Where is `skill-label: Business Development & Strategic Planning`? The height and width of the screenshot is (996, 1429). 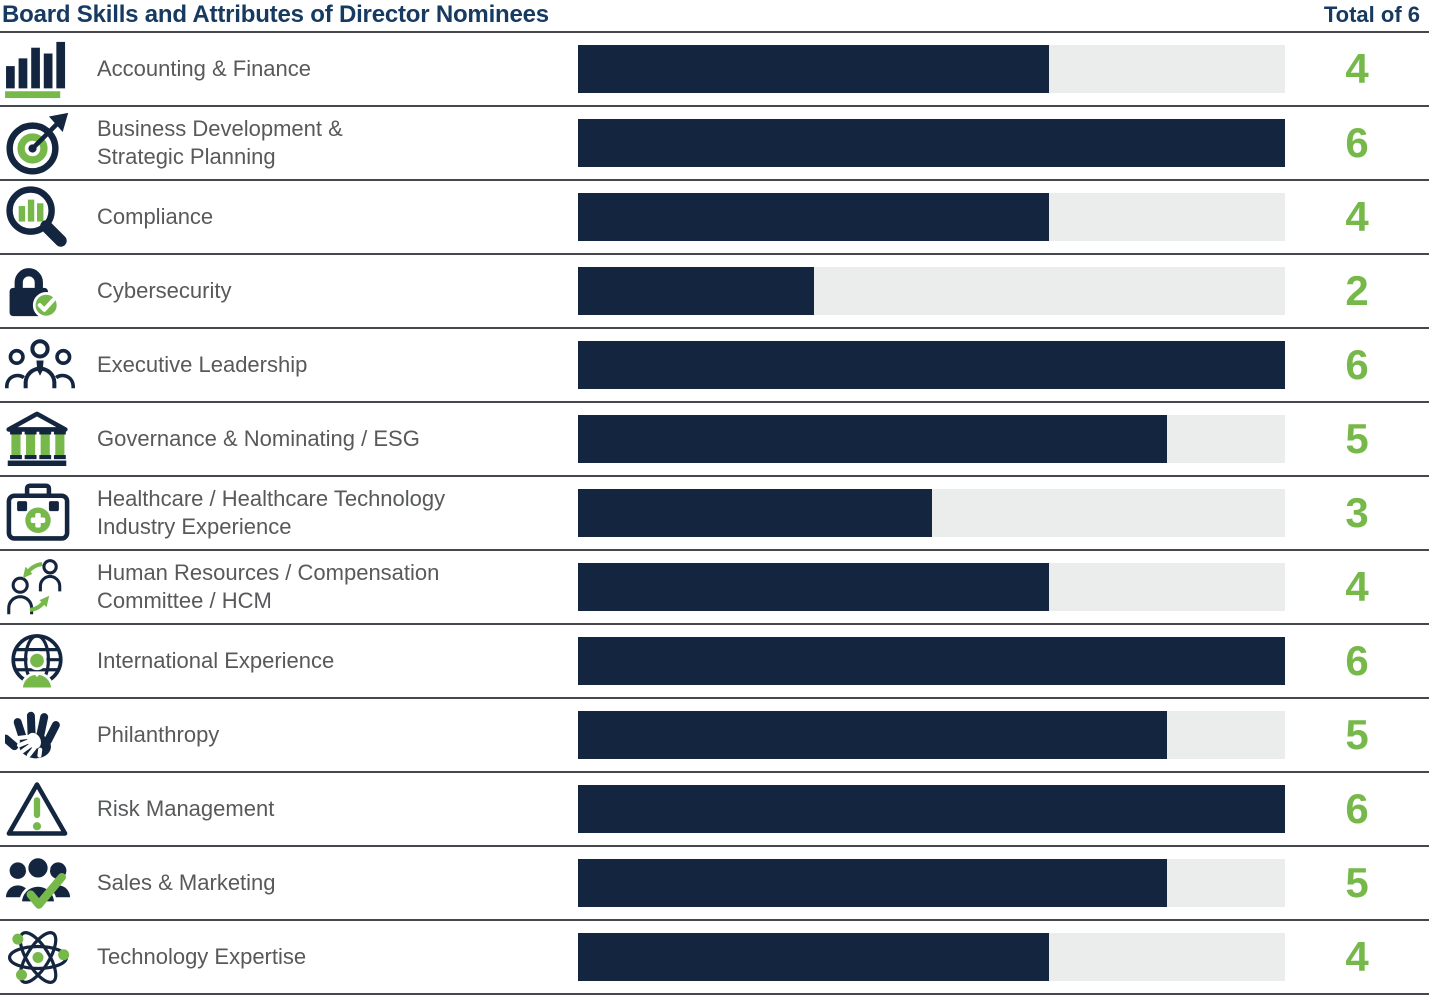 skill-label: Business Development & Strategic Planning is located at coordinates (220, 142).